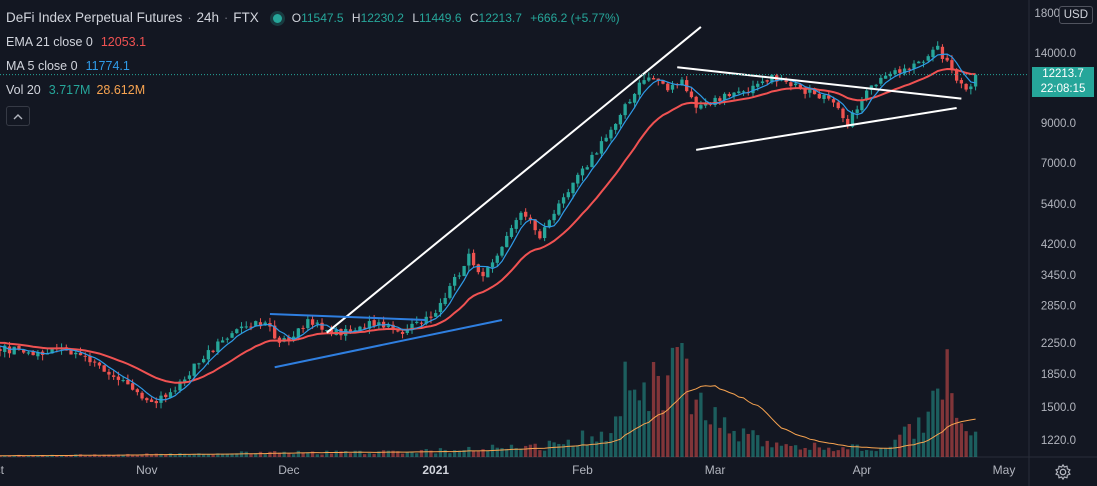 This screenshot has width=1097, height=486. What do you see at coordinates (1058, 375) in the screenshot?
I see `y-tick-label: 1850.0` at bounding box center [1058, 375].